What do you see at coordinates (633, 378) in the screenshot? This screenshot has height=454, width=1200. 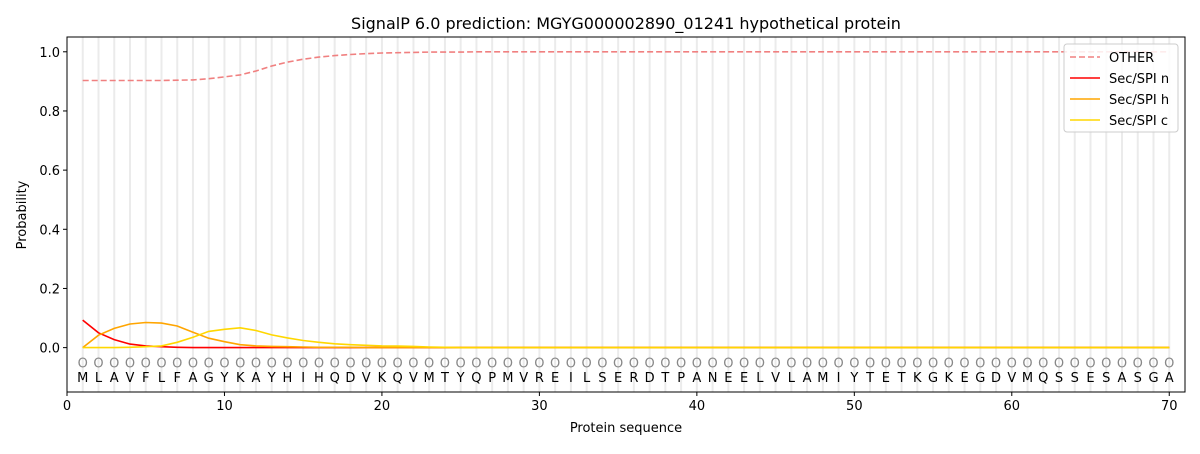 I see `residue-label: R` at bounding box center [633, 378].